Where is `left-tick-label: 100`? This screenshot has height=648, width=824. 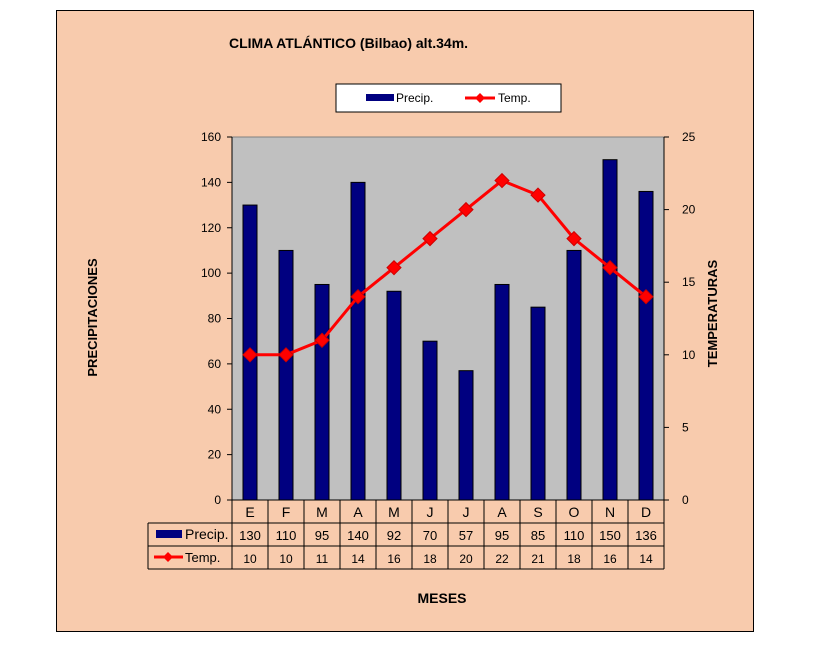
left-tick-label: 100 is located at coordinates (211, 273).